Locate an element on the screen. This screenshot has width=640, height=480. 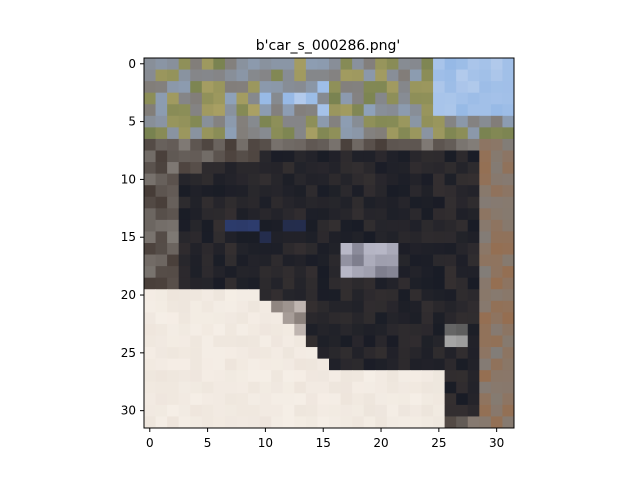
x-tick-label: 10 is located at coordinates (265, 443).